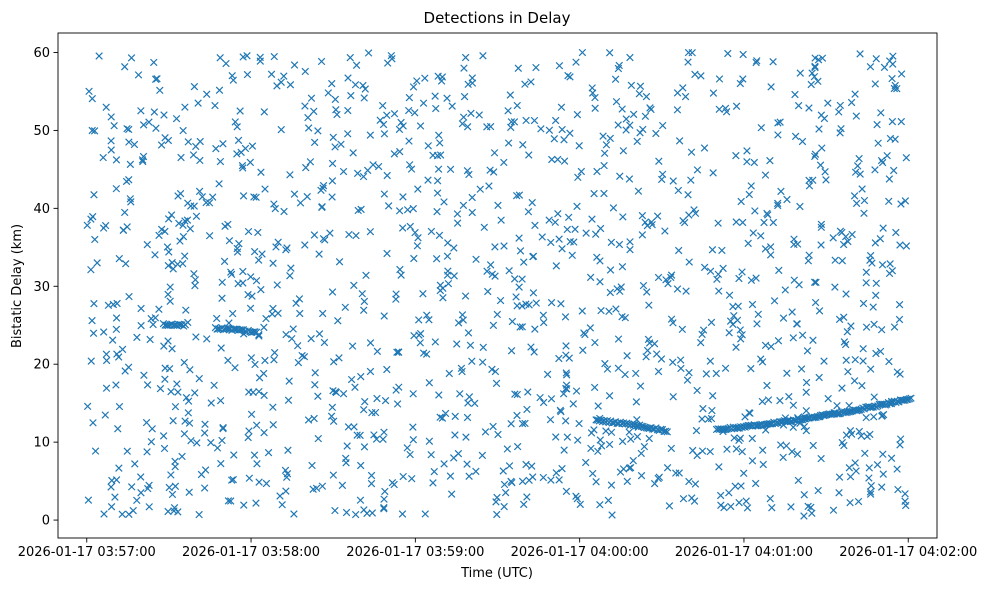 This screenshot has width=985, height=590. Describe the element at coordinates (41, 131) in the screenshot. I see `y-tick-label: 50` at that location.